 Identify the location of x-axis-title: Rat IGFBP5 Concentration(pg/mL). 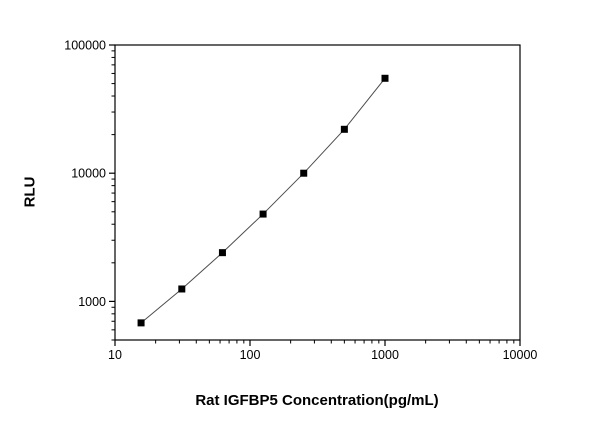
(317, 400).